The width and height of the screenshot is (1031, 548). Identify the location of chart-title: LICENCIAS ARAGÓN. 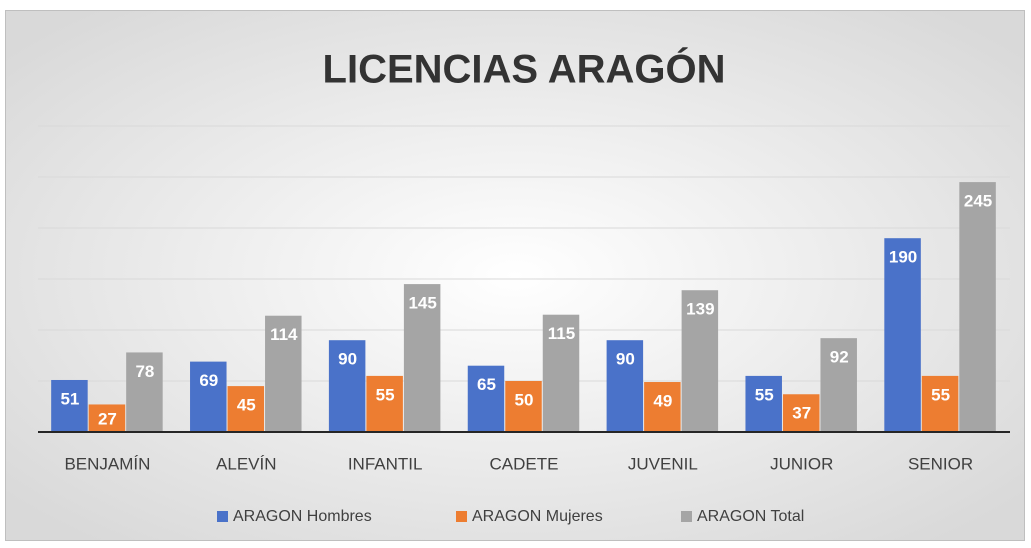
(524, 69).